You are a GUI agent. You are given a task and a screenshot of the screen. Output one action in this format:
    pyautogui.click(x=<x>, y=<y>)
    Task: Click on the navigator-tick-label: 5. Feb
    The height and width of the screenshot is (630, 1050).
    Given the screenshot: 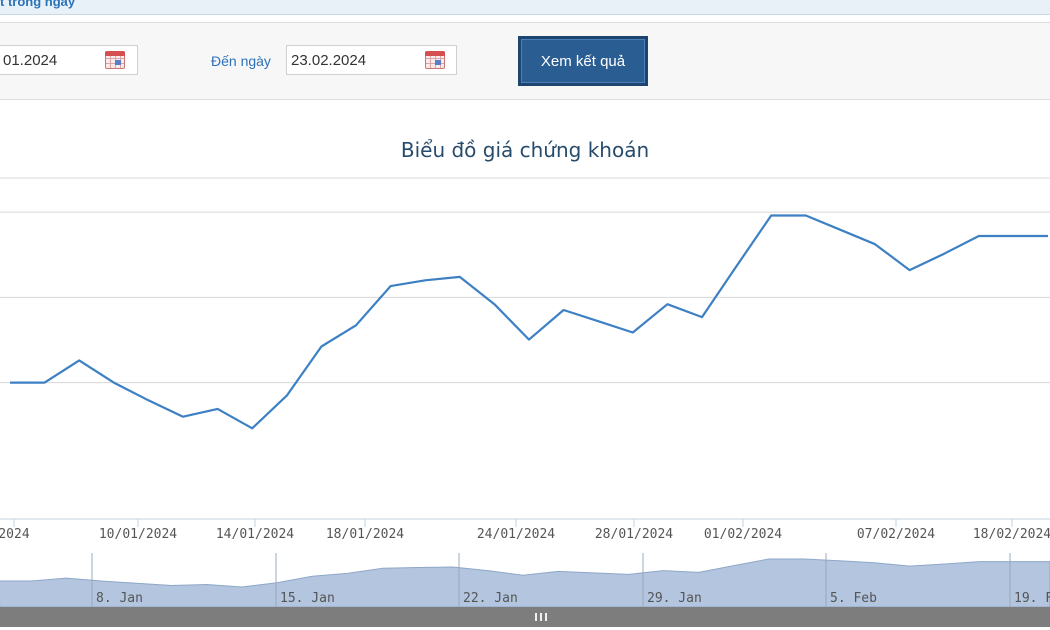 What is the action you would take?
    pyautogui.click(x=853, y=598)
    